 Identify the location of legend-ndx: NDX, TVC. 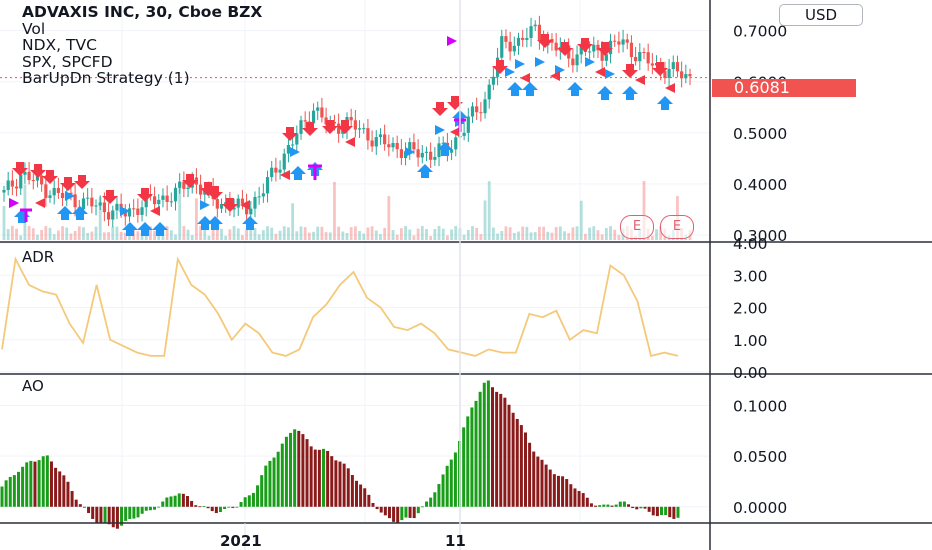
(59, 45).